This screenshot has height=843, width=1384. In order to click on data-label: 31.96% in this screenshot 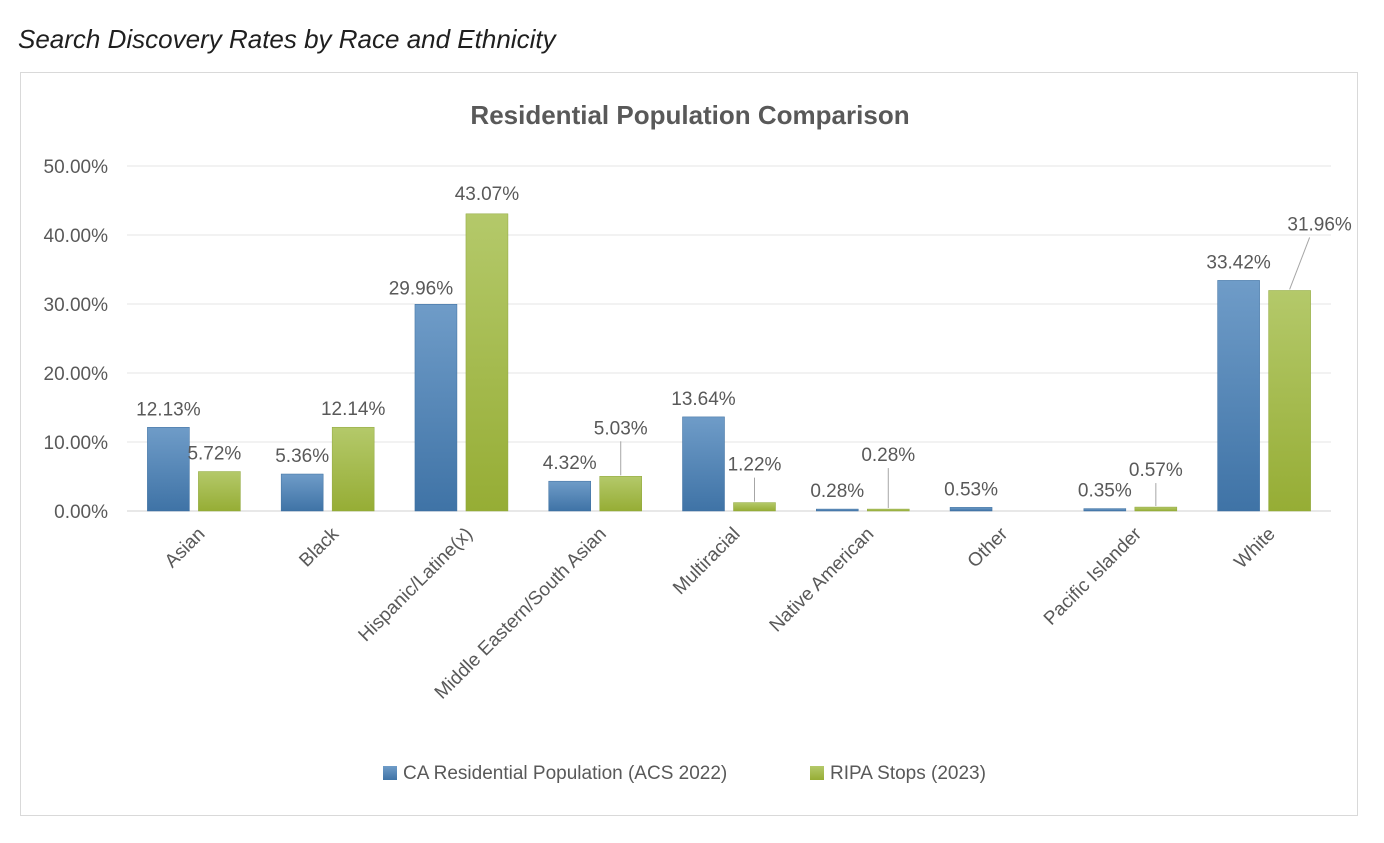, I will do `click(1319, 224)`.